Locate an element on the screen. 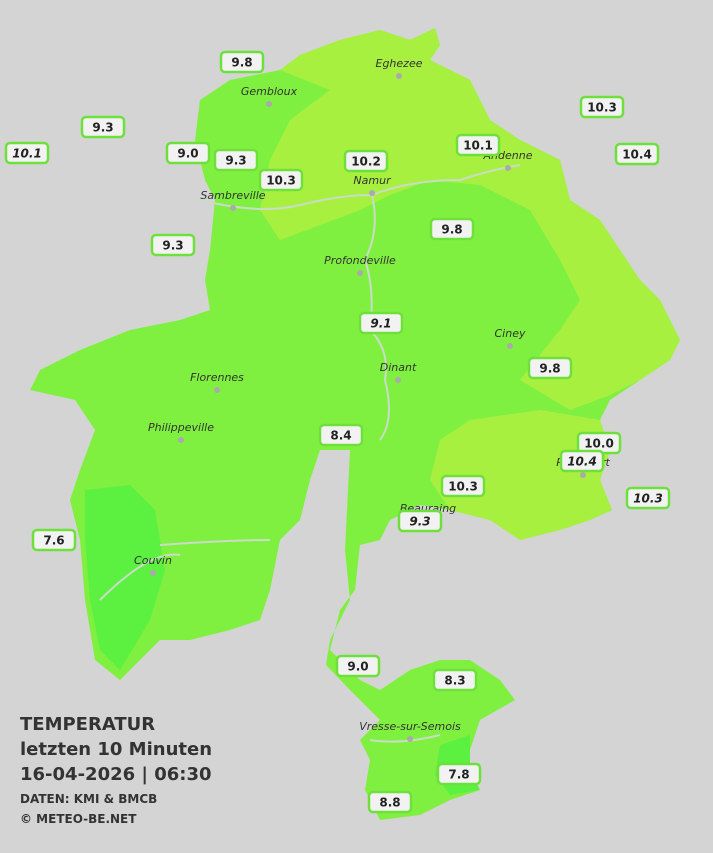 The image size is (713, 853). station: 9.1 is located at coordinates (381, 323).